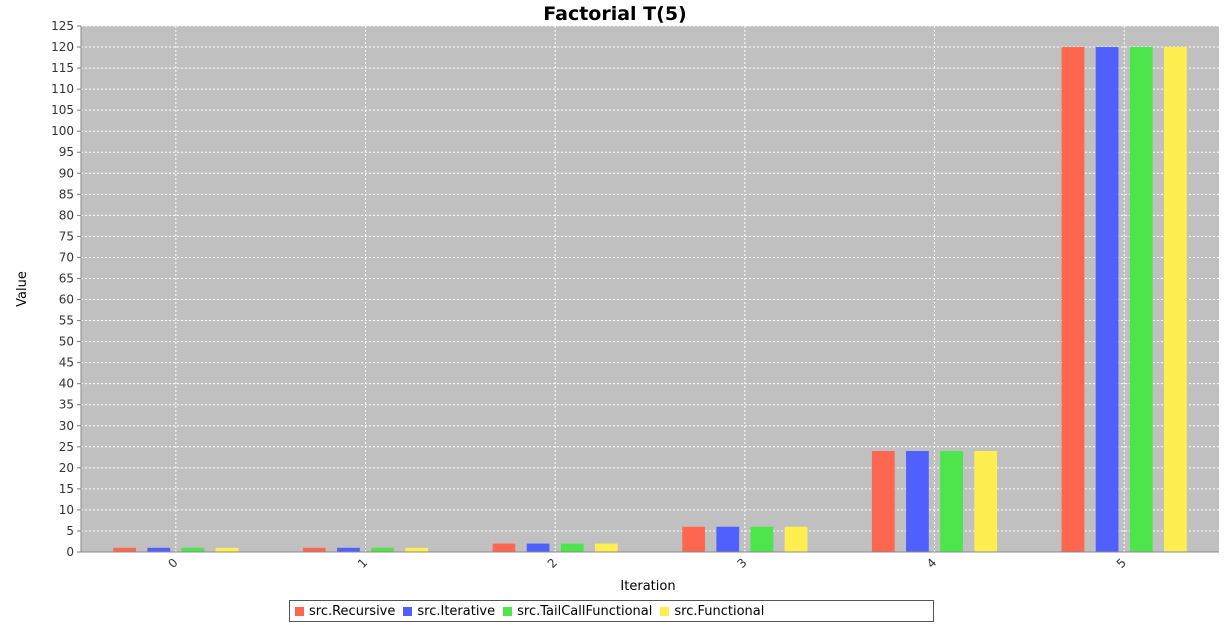  What do you see at coordinates (66, 236) in the screenshot?
I see `y-tick-label: 75` at bounding box center [66, 236].